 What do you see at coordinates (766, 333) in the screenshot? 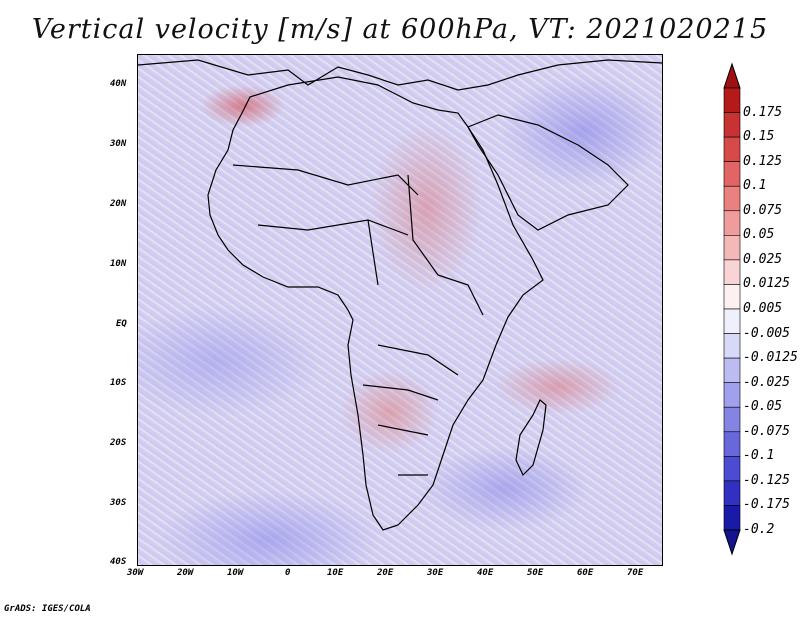
I see `colorbar-label: -0.005` at bounding box center [766, 333].